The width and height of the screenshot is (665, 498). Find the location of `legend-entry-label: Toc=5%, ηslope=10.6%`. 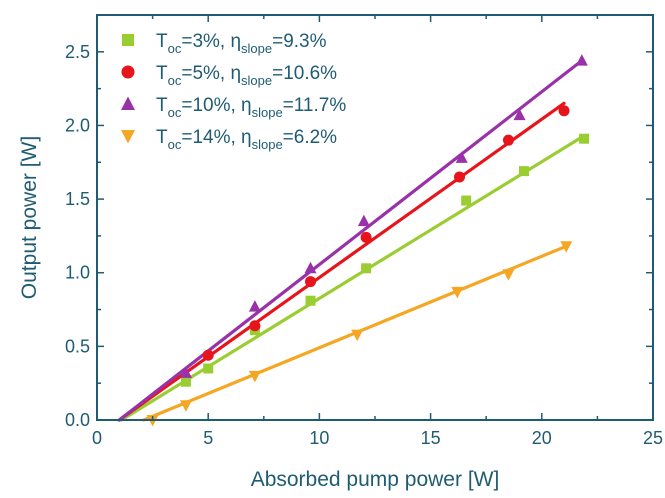

legend-entry-label: Toc=5%, ηslope=10.6% is located at coordinates (246, 75).